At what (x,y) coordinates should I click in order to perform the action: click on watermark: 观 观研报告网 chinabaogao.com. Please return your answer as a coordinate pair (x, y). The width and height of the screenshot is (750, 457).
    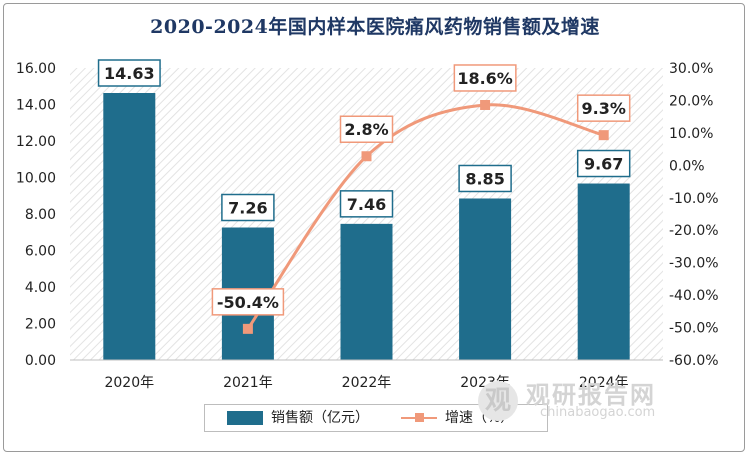
    Looking at the image, I should click on (578, 401).